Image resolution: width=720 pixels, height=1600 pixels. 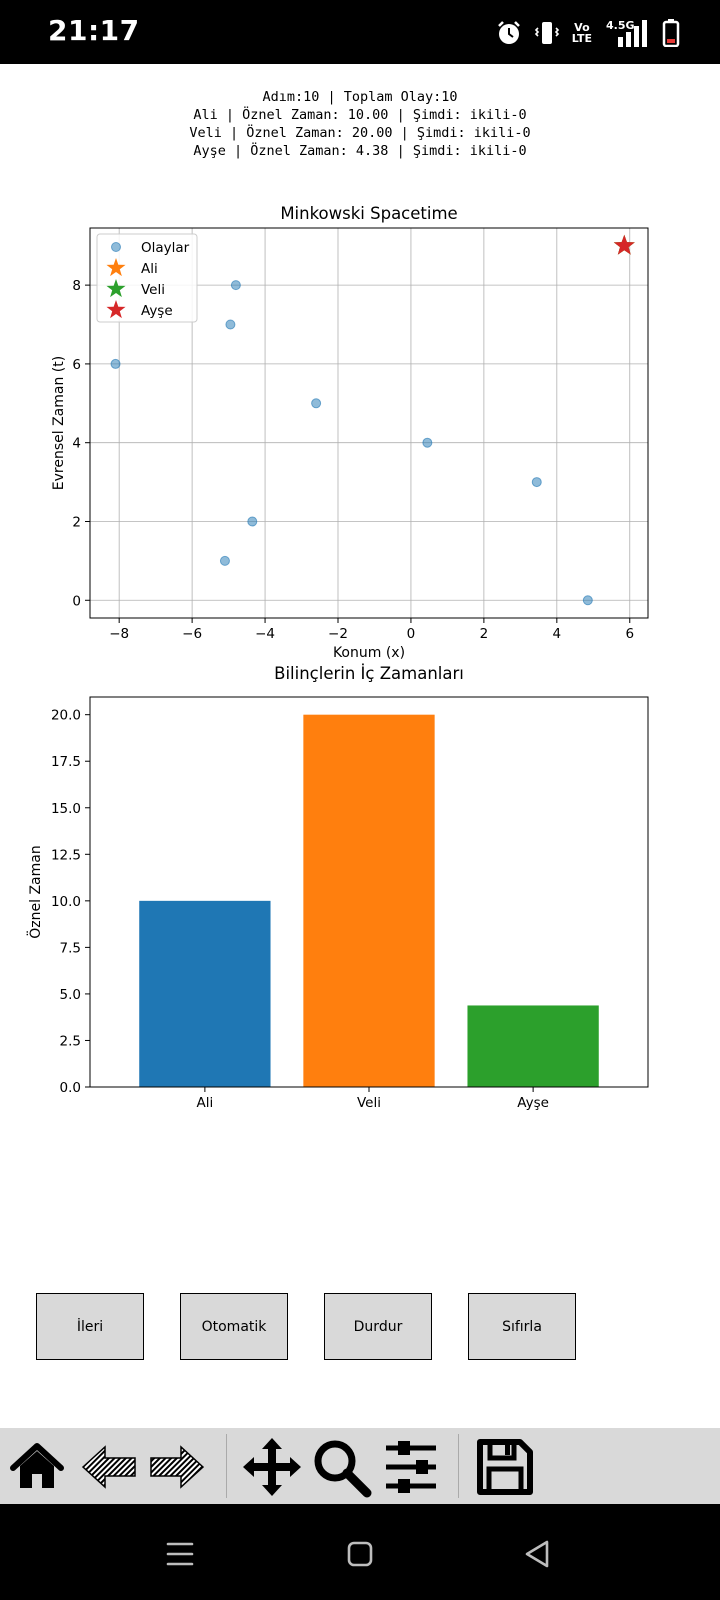 What do you see at coordinates (66, 716) in the screenshot?
I see `y-tick-label: 20.0` at bounding box center [66, 716].